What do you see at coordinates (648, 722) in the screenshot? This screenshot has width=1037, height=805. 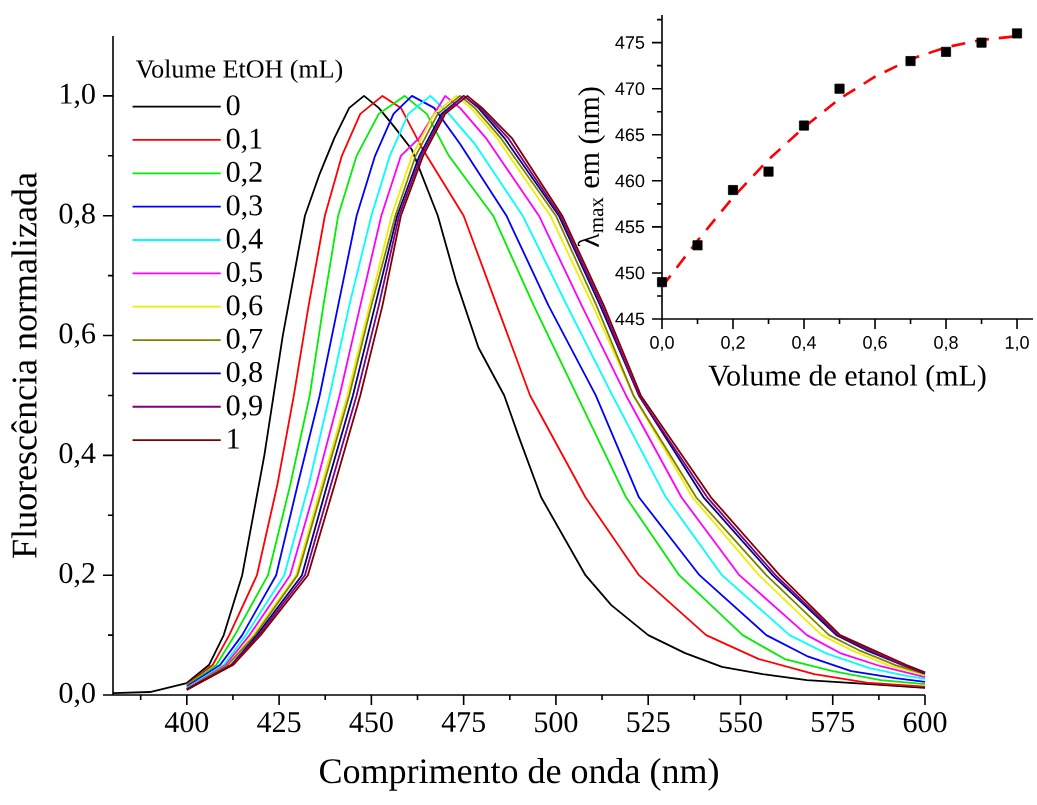 I see `x-tick-label: 525` at bounding box center [648, 722].